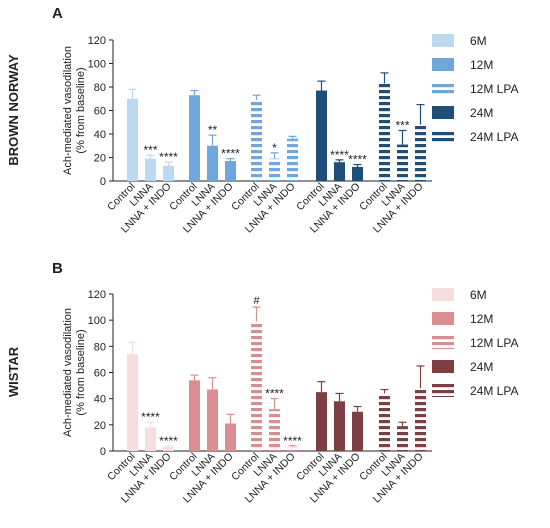  I want to click on significance-mark: #, so click(256, 301).